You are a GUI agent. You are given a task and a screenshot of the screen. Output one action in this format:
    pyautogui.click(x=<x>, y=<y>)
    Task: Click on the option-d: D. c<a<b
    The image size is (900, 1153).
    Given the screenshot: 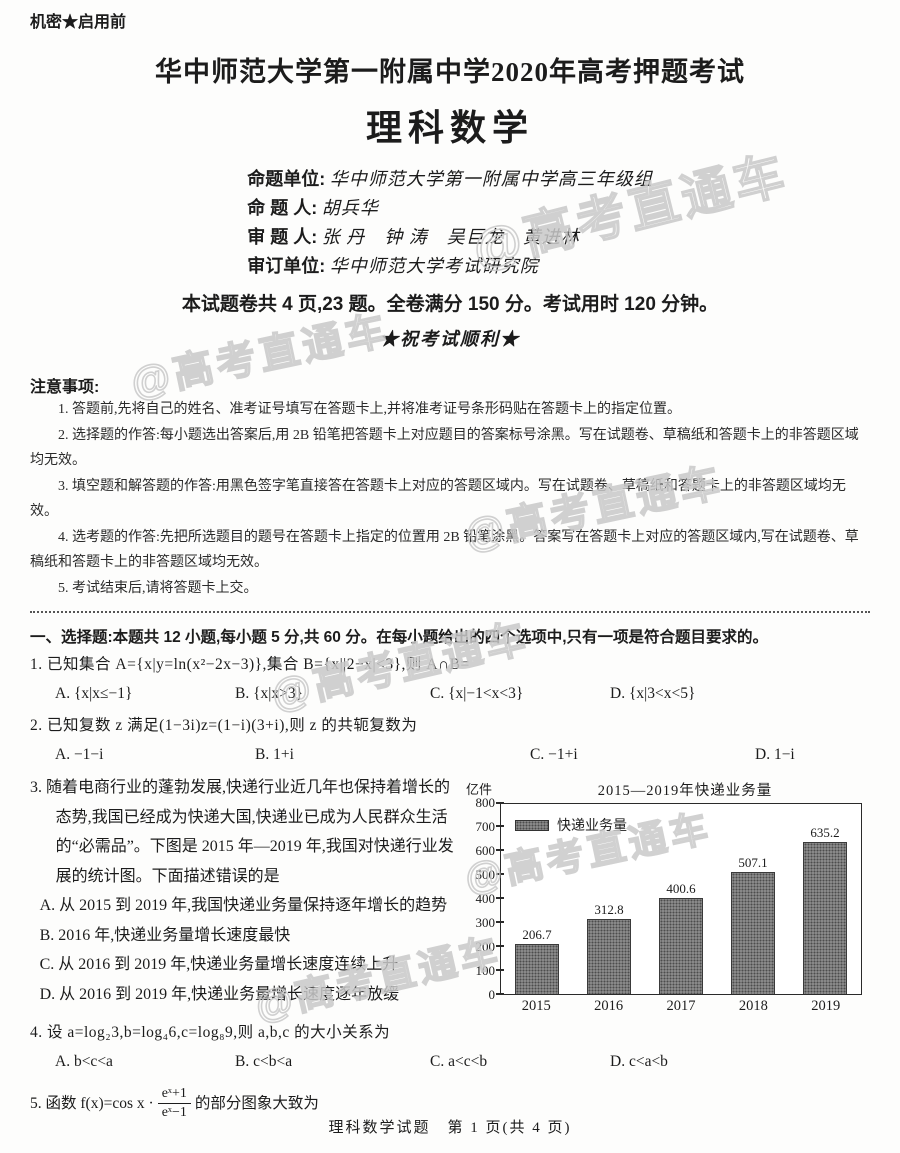 What is the action you would take?
    pyautogui.click(x=639, y=1061)
    